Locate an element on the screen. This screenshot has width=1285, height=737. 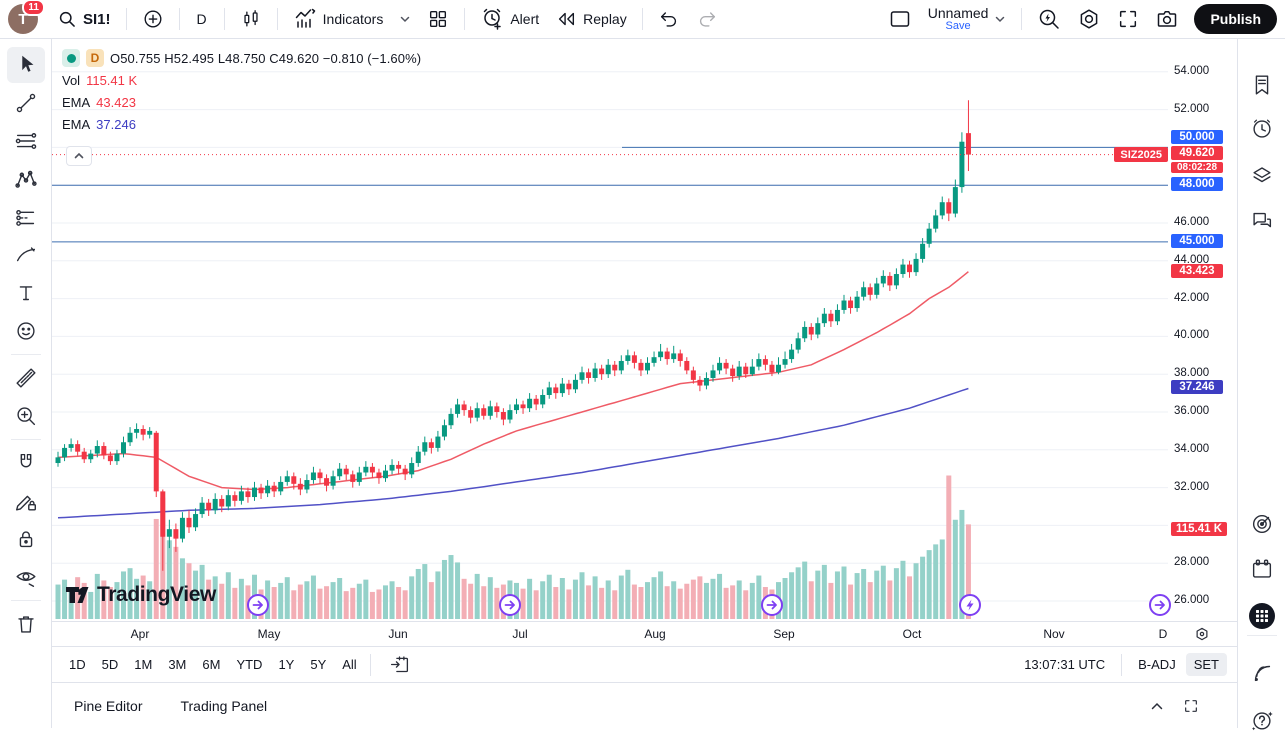
range-1m-button: 1M is located at coordinates (143, 664).